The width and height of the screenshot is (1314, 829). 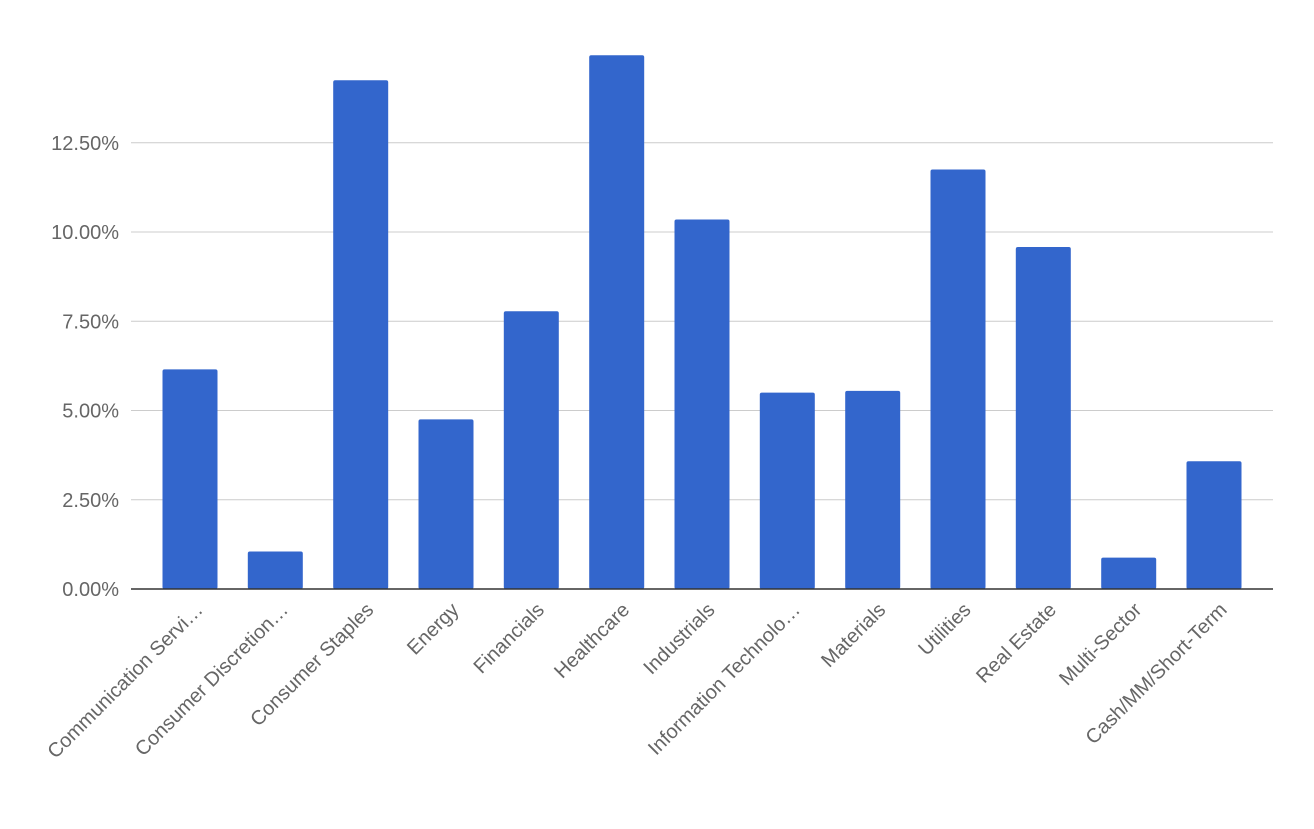 What do you see at coordinates (680, 639) in the screenshot?
I see `x-tick-label: Industrials` at bounding box center [680, 639].